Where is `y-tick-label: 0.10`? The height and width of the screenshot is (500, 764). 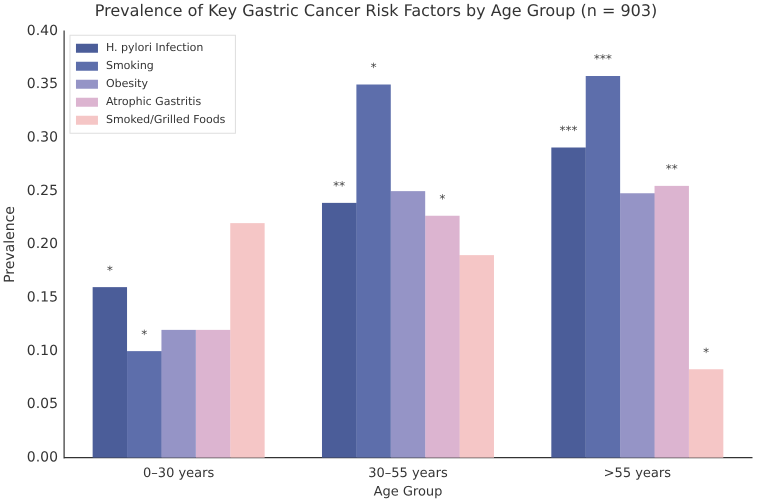 y-tick-label: 0.10 is located at coordinates (42, 350).